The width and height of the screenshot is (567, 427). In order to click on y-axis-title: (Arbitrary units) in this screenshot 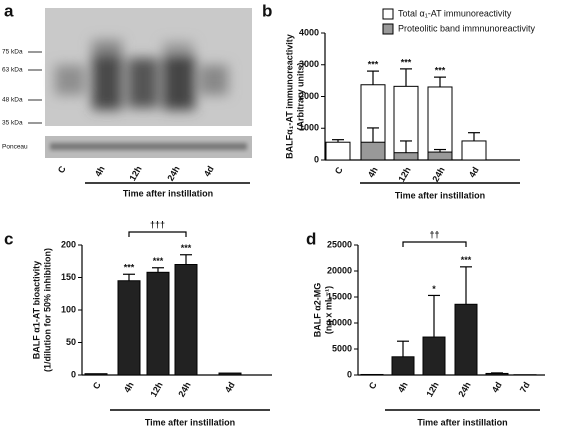, I will do `click(300, 96)`.